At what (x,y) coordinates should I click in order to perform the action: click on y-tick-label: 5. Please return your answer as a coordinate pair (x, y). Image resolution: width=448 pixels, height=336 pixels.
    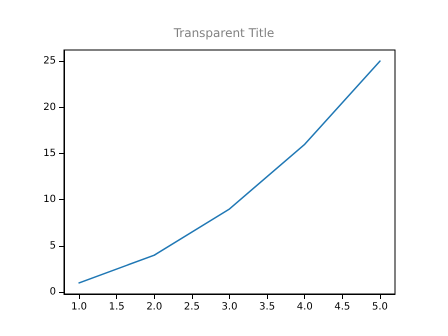
    Looking at the image, I should click on (53, 246).